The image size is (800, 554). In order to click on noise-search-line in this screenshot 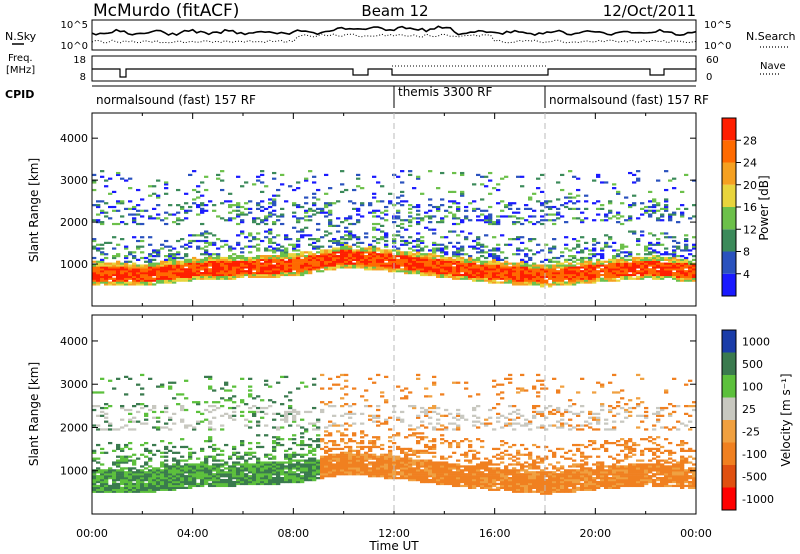, I will do `click(394, 38)`.